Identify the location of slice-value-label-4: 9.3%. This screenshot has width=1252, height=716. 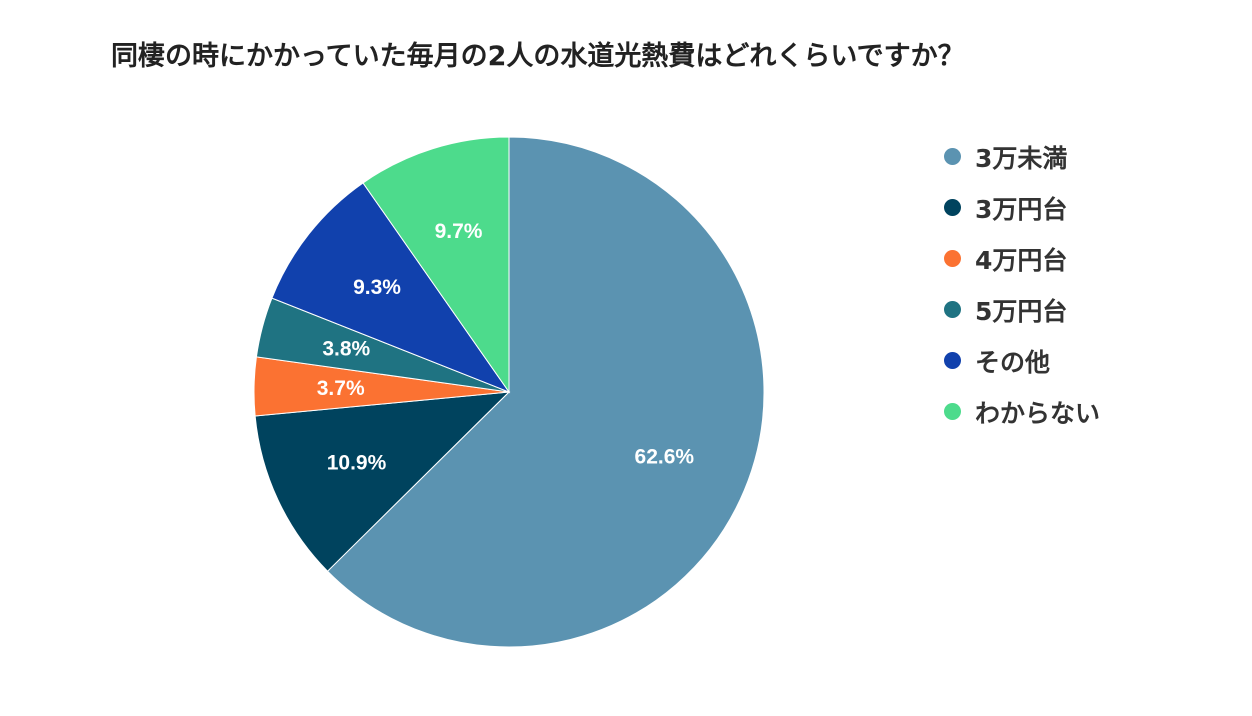
(377, 287).